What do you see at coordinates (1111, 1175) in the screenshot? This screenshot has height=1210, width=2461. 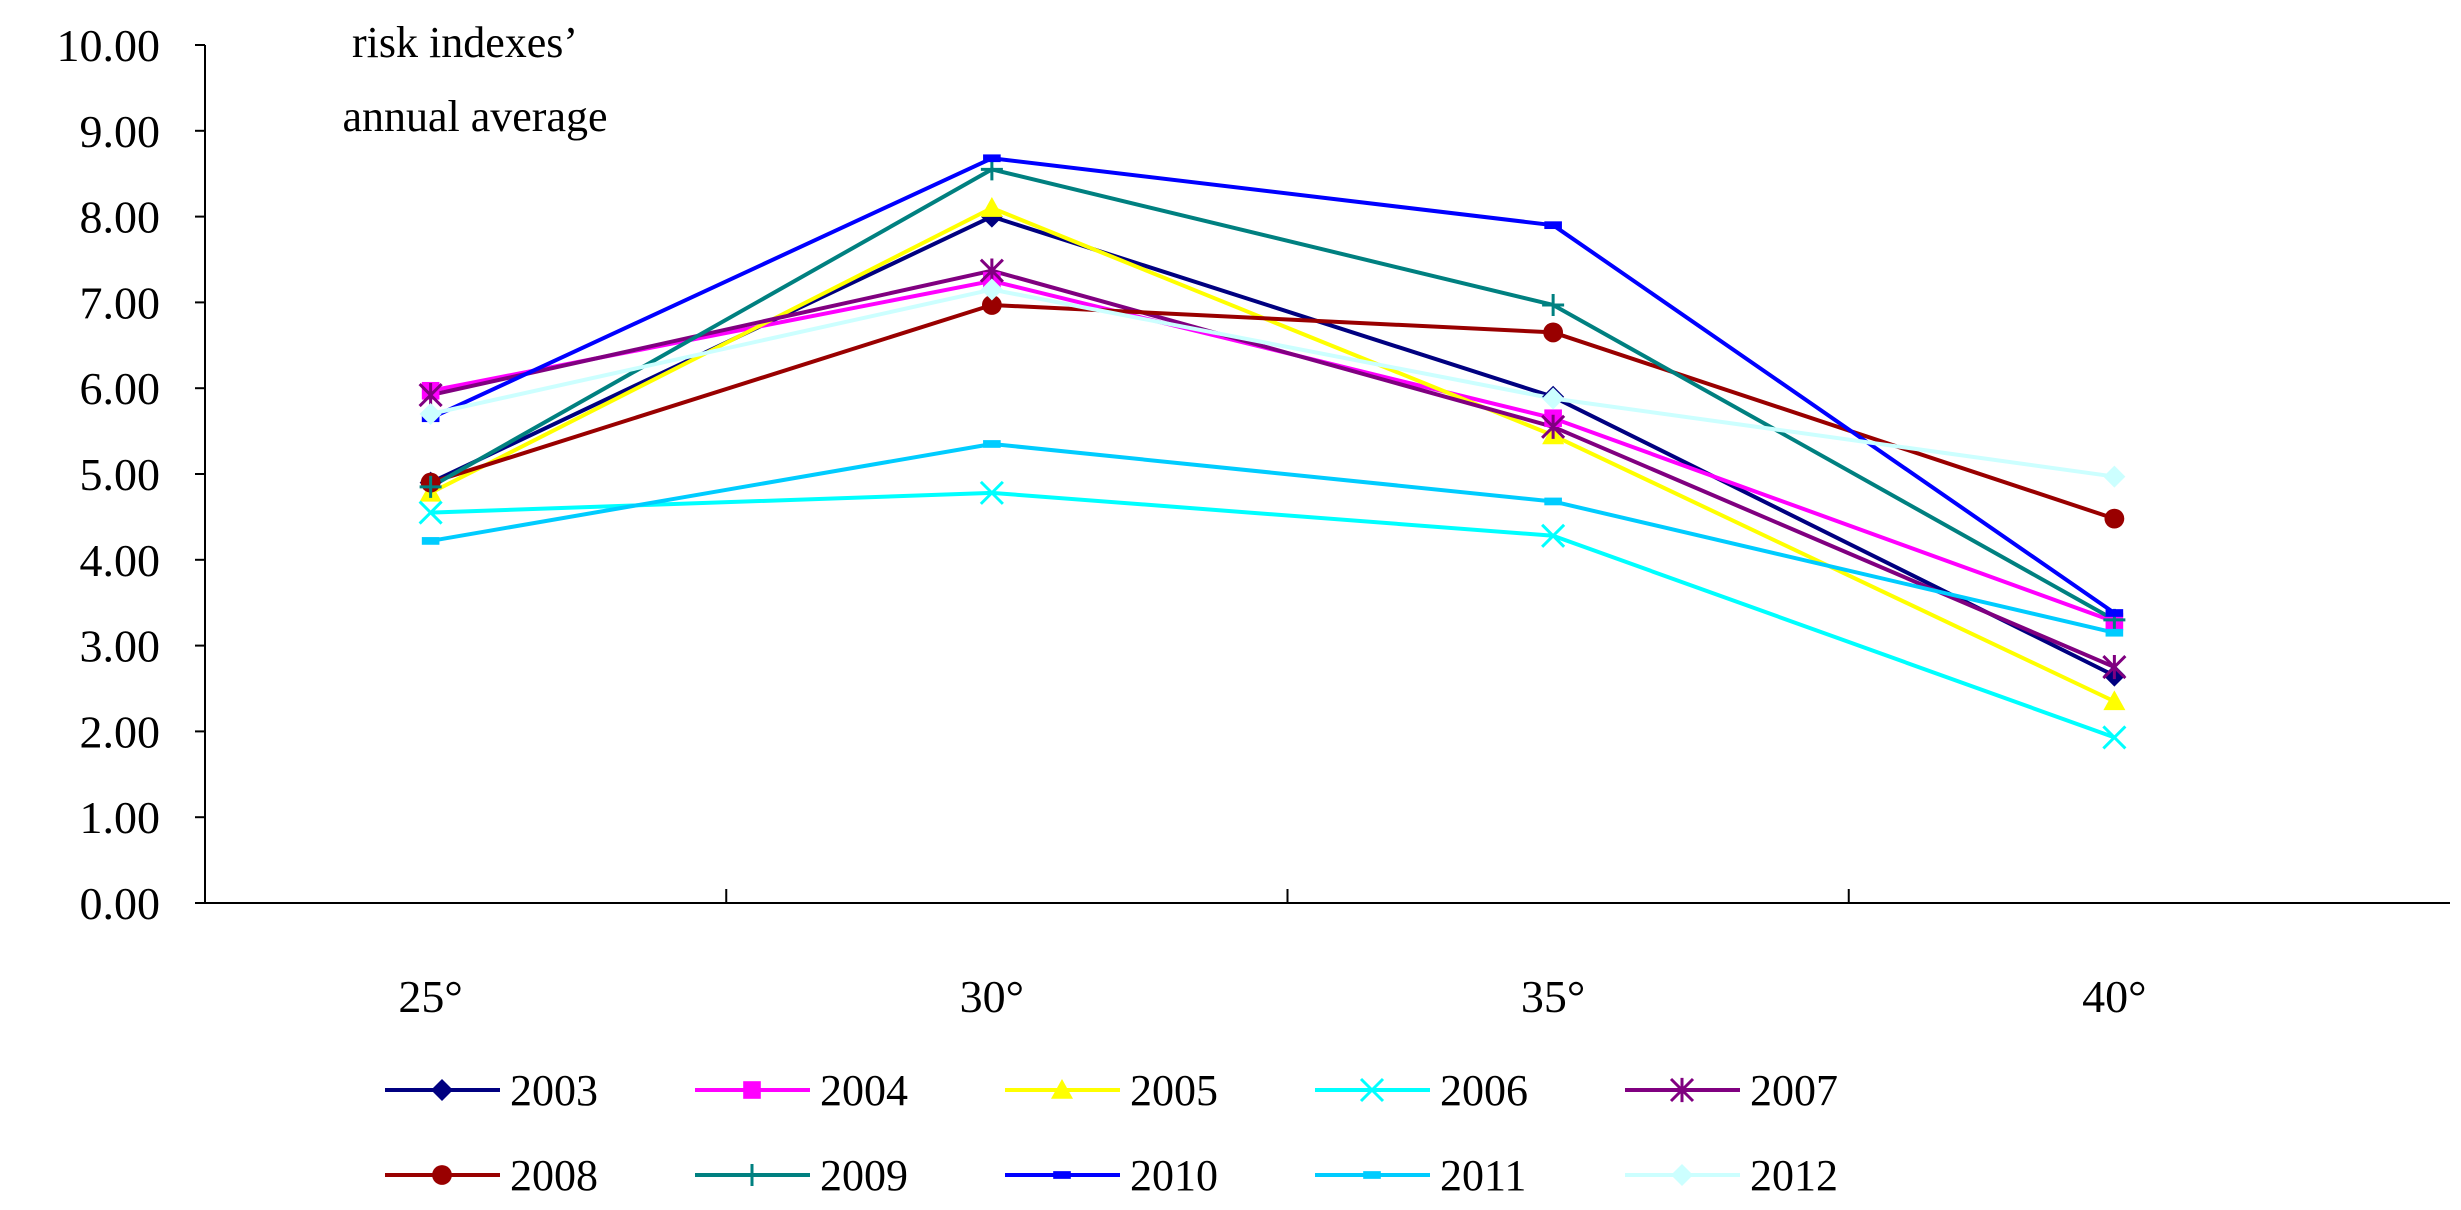 I see `legend-item-2010: 2010` at bounding box center [1111, 1175].